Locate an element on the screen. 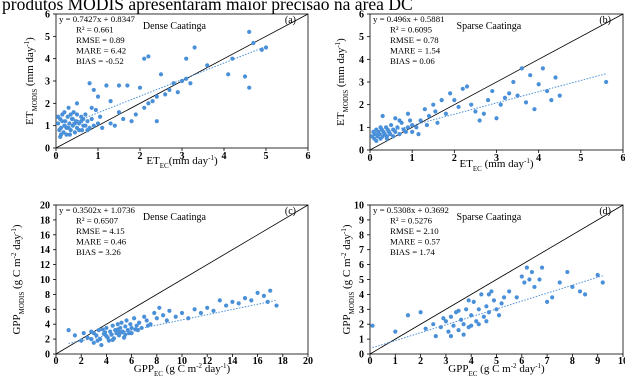 The height and width of the screenshot is (376, 625). y-axis-label-subscript: MODIS is located at coordinates (22, 303).